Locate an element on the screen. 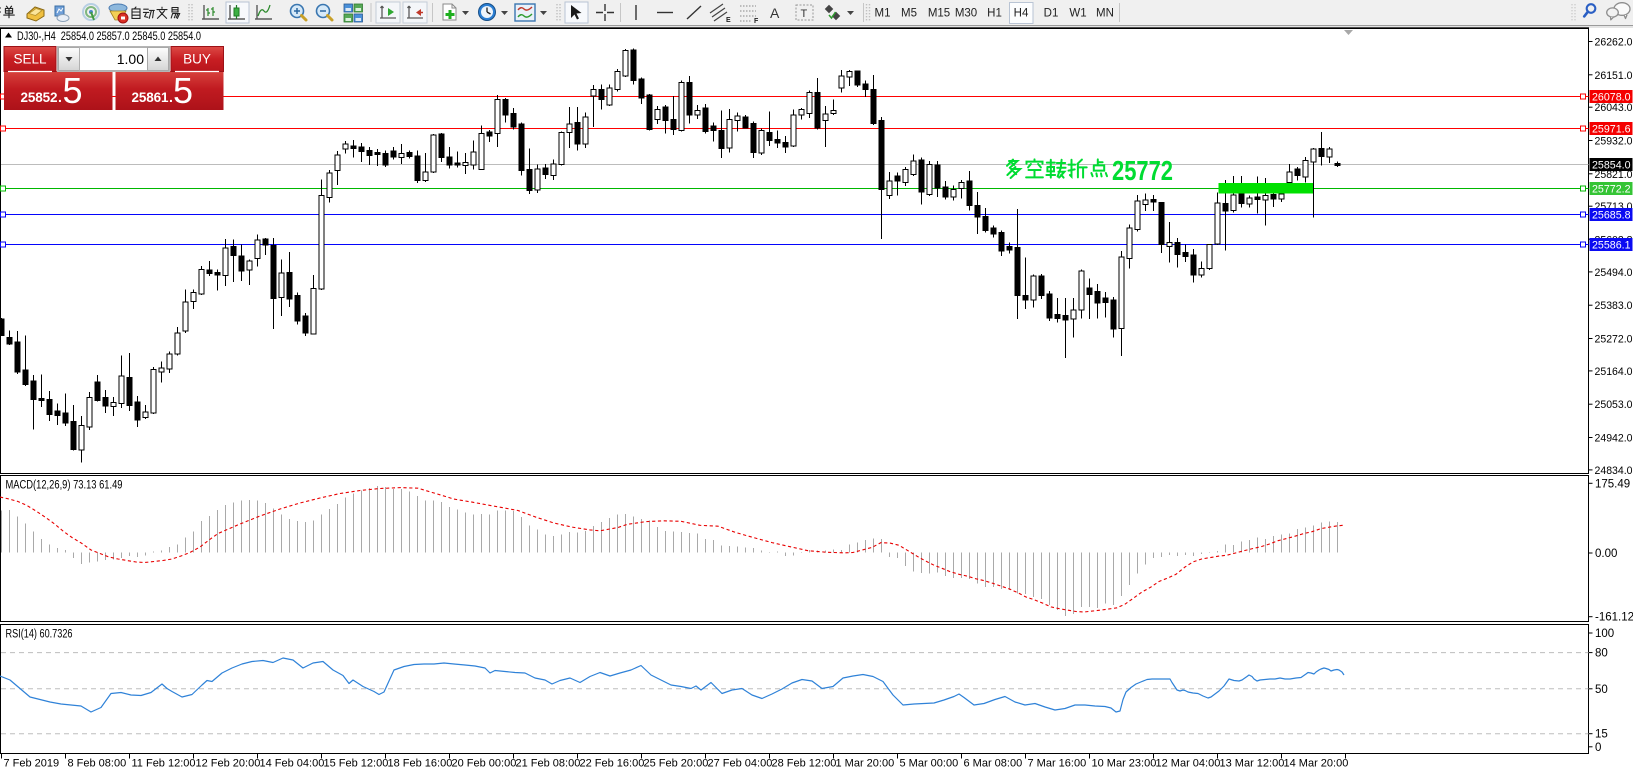 The width and height of the screenshot is (1633, 772). svg-text: 26262.0 is located at coordinates (1614, 43).